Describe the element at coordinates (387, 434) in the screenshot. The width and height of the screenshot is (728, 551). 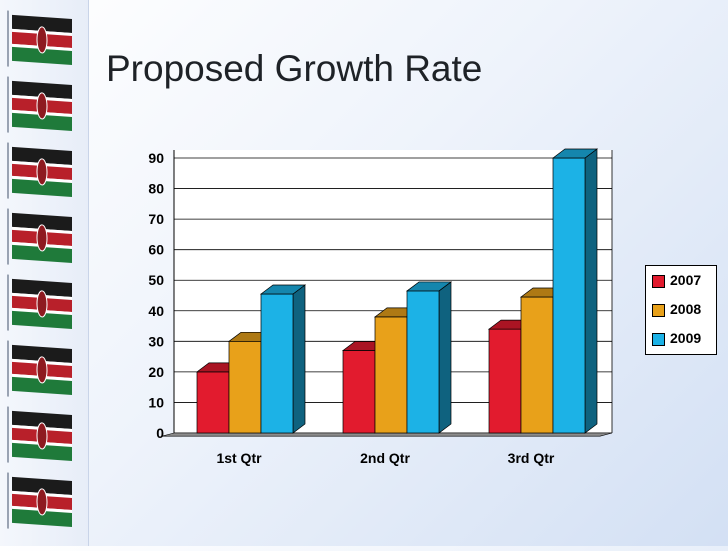
I see `chart-floor` at that location.